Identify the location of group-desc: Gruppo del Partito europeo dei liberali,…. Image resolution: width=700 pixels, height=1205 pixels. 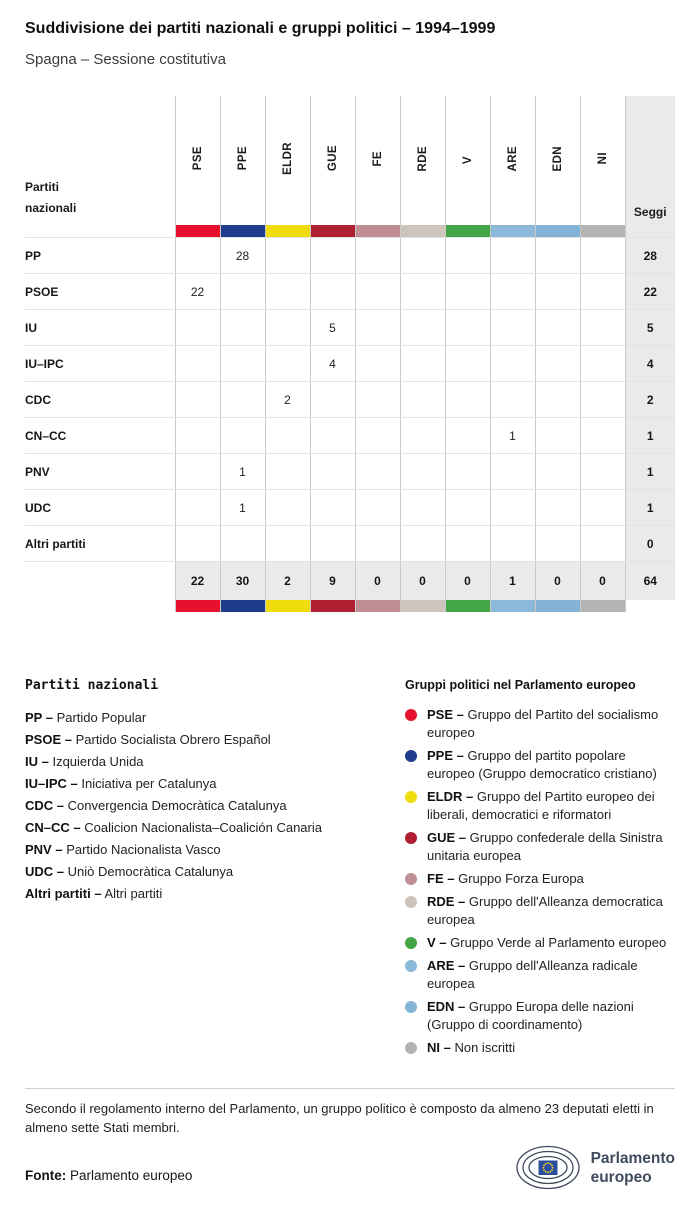
(541, 805).